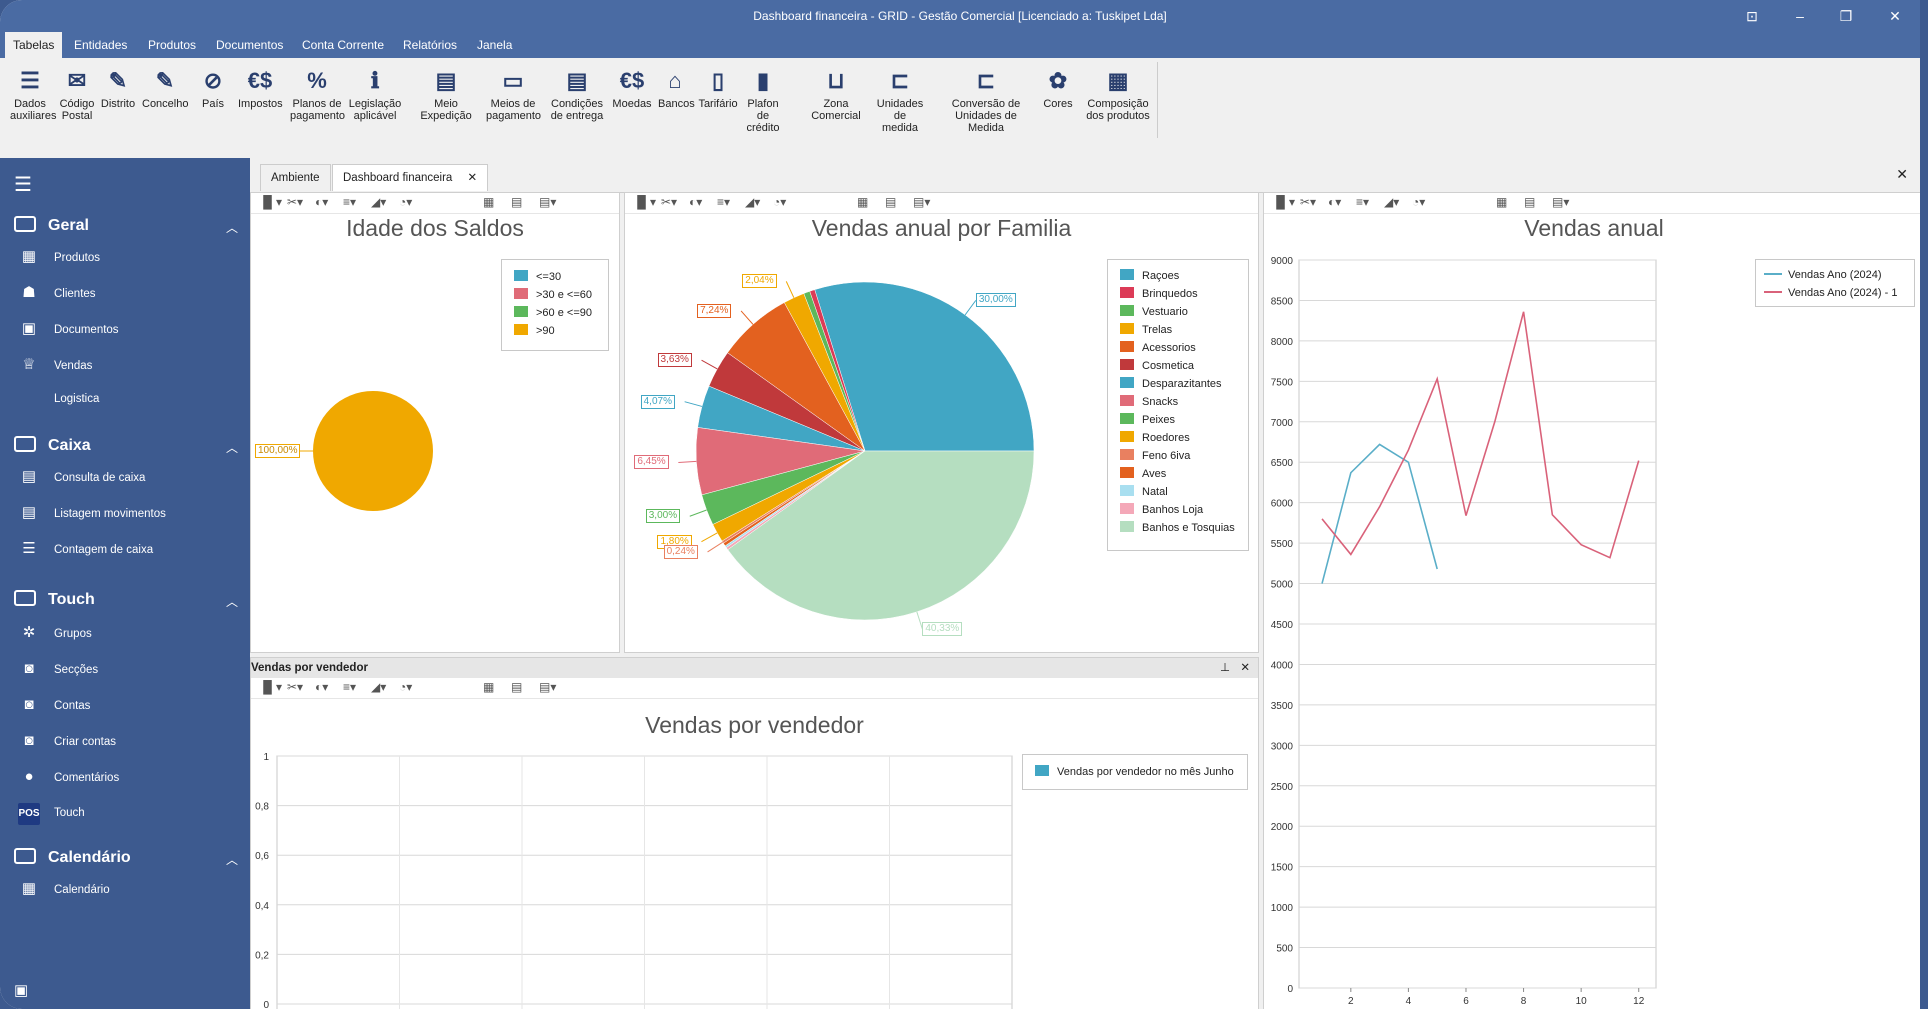  What do you see at coordinates (68, 329) in the screenshot?
I see `sidebar-item-0-2: ▣ Documentos` at bounding box center [68, 329].